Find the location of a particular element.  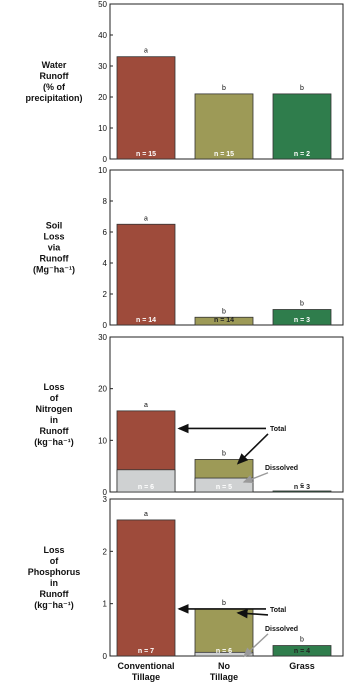

y-tick-label: 50 is located at coordinates (102, 4).